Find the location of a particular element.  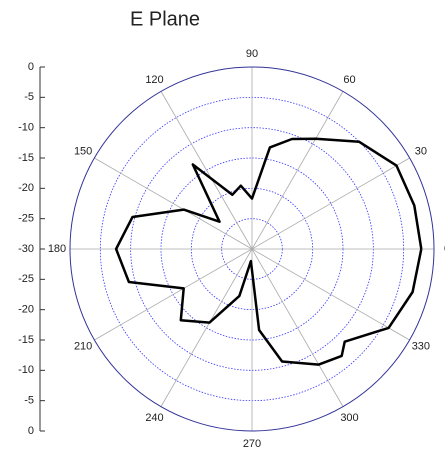

chart-title: E Plane is located at coordinates (165, 19).